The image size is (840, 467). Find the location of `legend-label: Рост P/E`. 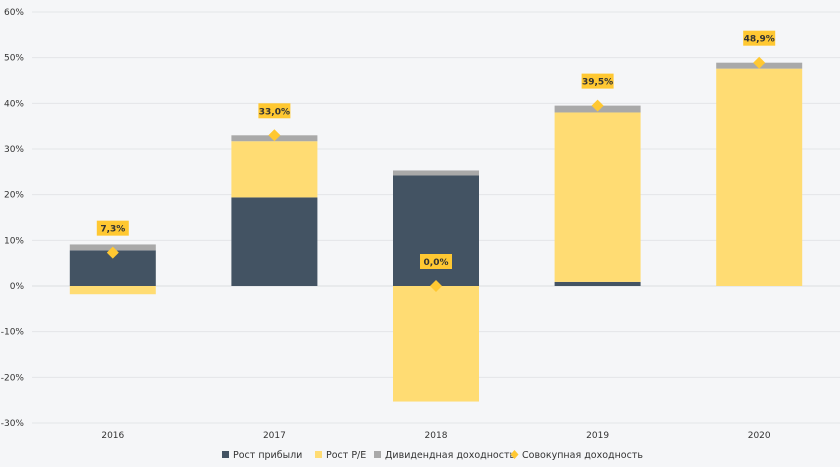

legend-label: Рост P/E is located at coordinates (346, 455).